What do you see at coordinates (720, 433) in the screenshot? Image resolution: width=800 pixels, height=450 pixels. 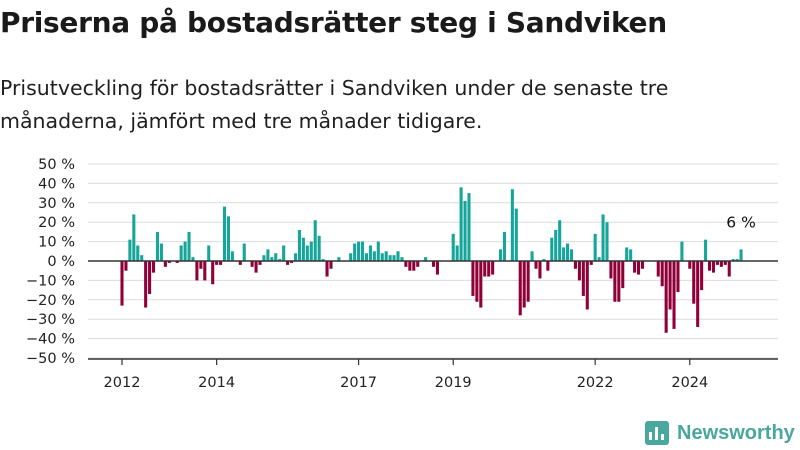 I see `brand: Newsworthy` at bounding box center [720, 433].